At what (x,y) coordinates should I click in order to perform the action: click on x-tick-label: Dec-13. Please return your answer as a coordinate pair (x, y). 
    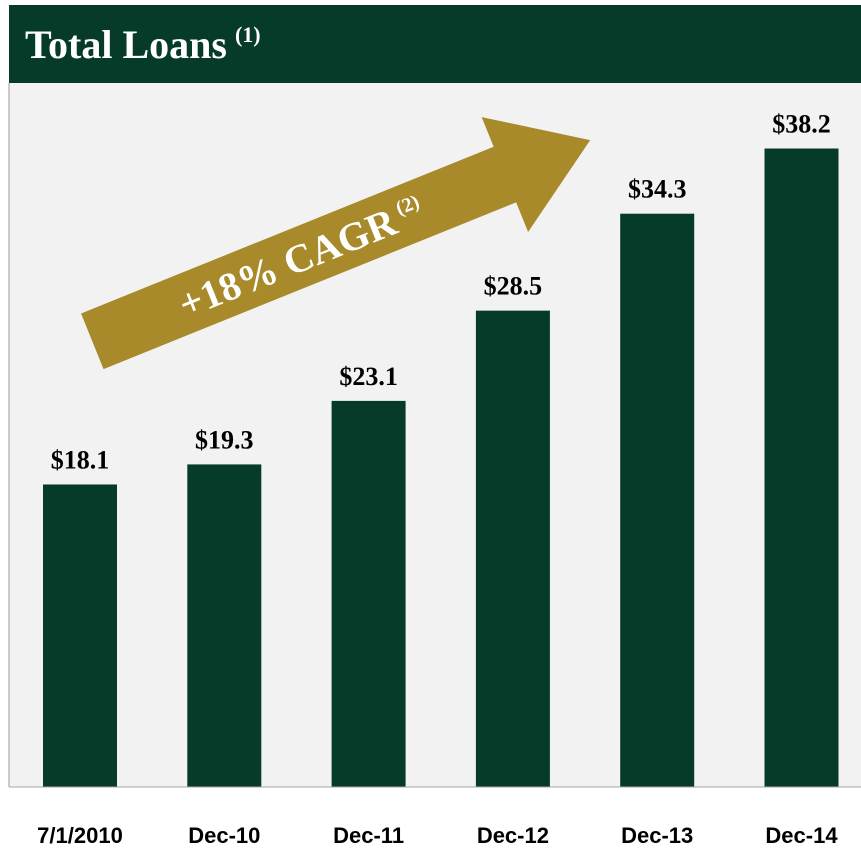
    Looking at the image, I should click on (657, 835).